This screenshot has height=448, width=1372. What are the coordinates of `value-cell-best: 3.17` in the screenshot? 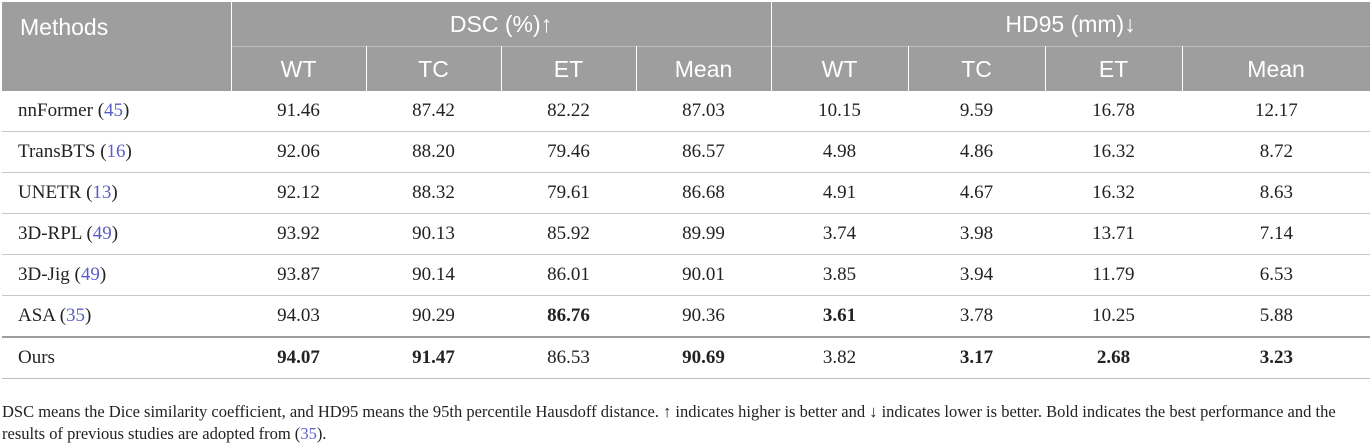 It's located at (977, 357).